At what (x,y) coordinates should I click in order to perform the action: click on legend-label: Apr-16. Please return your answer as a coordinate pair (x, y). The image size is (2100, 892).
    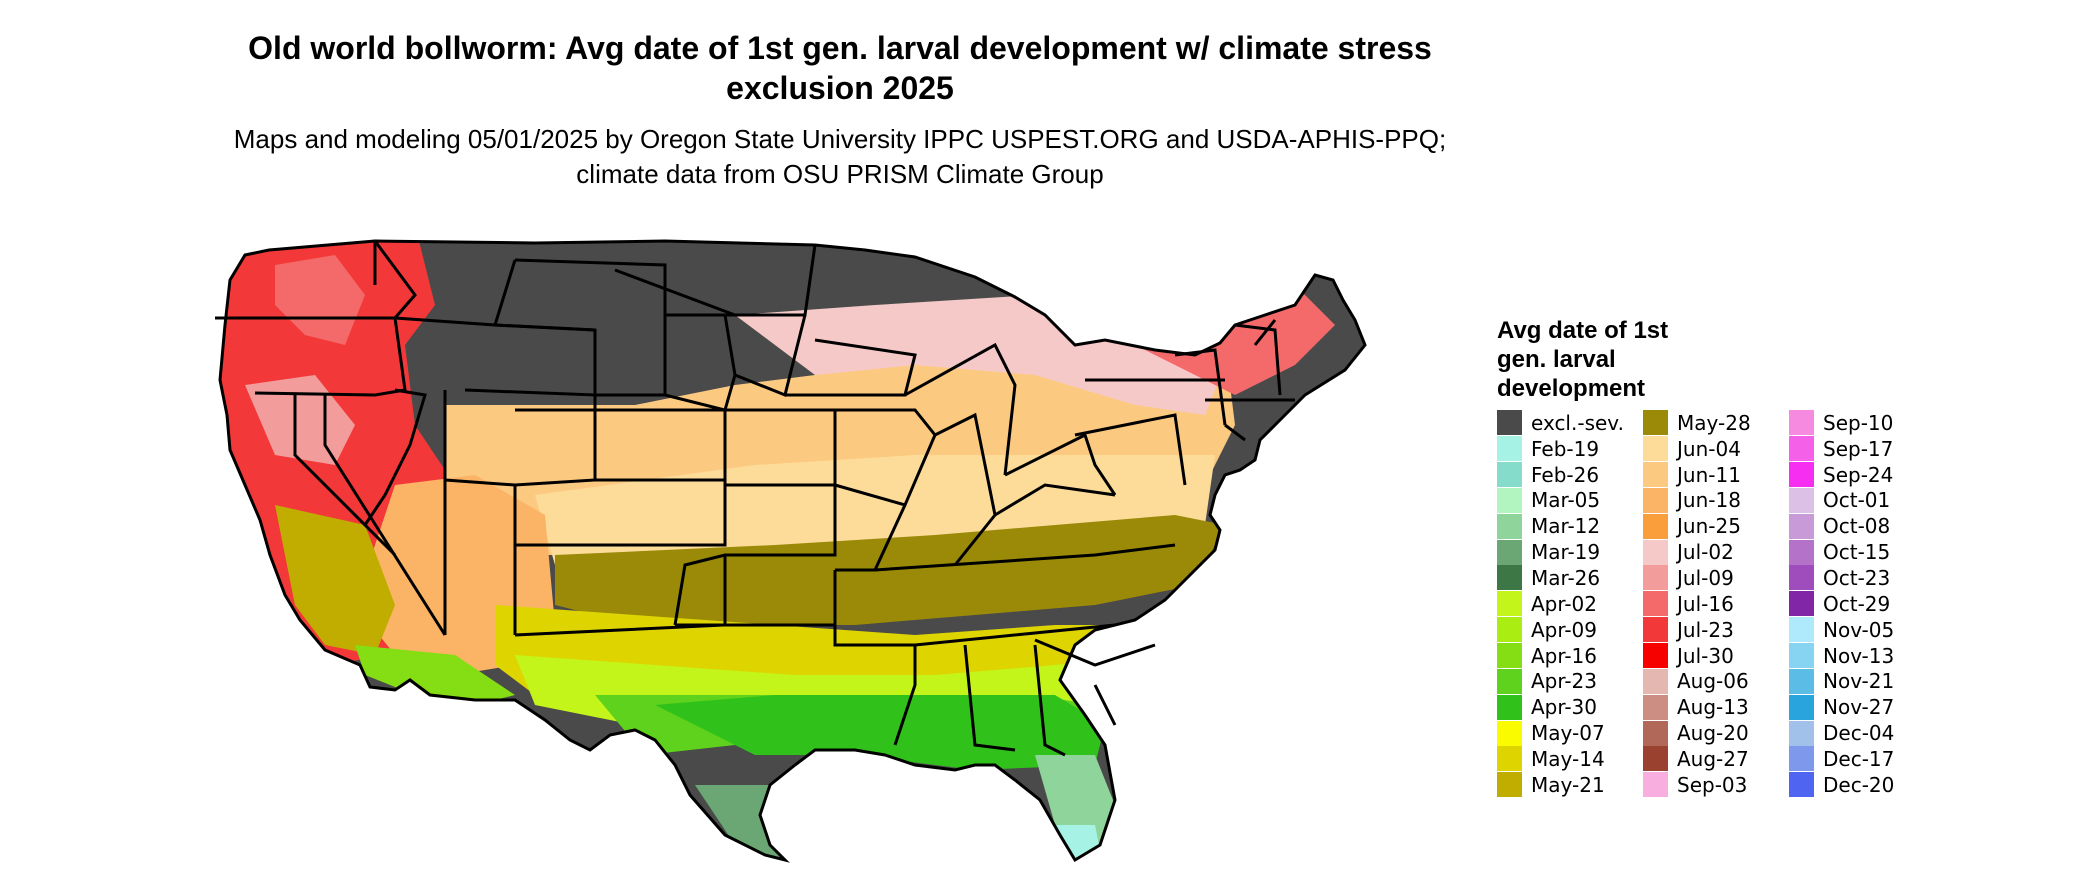
    Looking at the image, I should click on (1564, 655).